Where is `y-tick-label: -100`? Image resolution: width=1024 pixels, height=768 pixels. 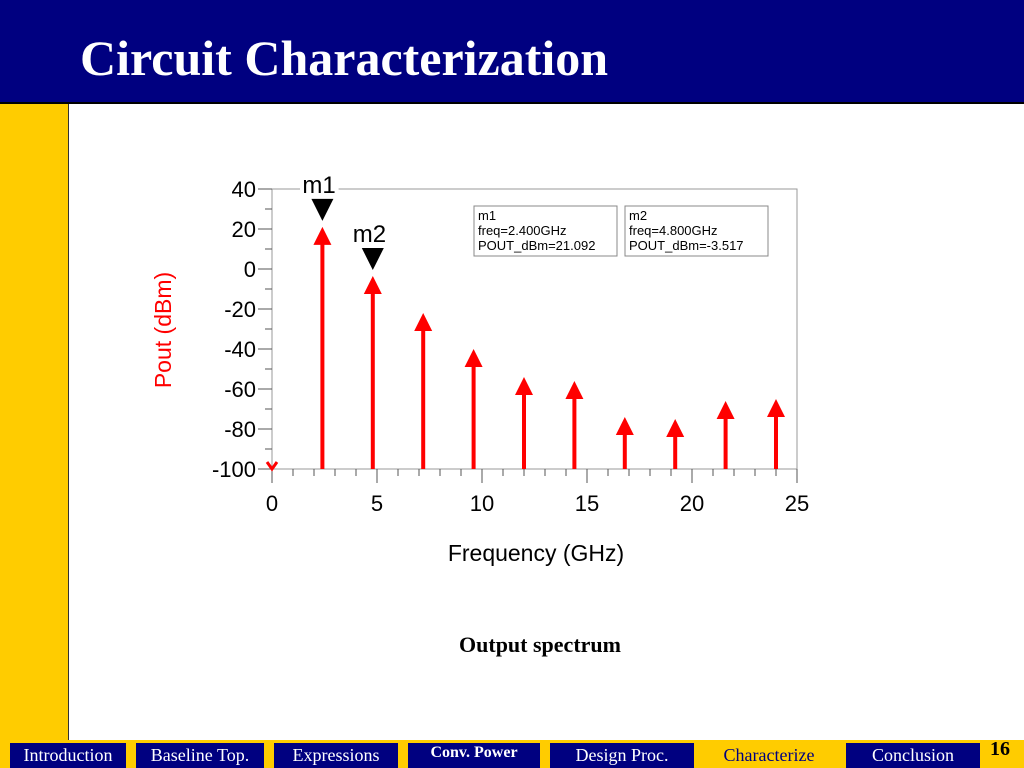
y-tick-label: -100 is located at coordinates (234, 469).